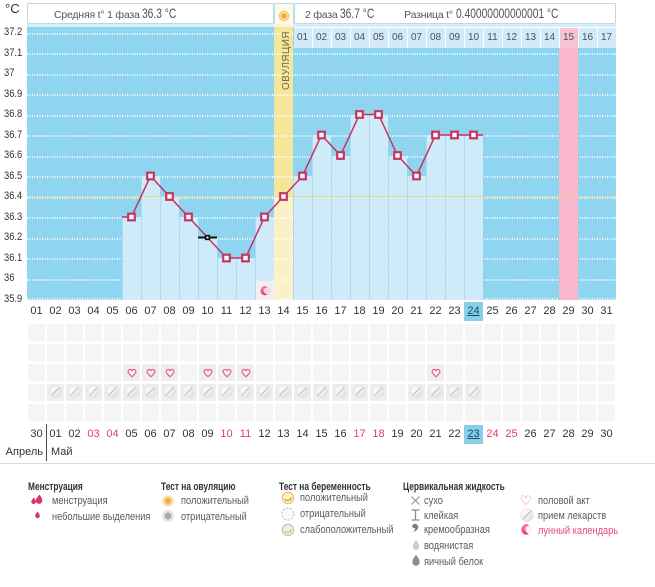 This screenshot has height=587, width=655. What do you see at coordinates (286, 60) in the screenshot?
I see `svg-text: ОВУЛЯЦИЯ` at bounding box center [286, 60].